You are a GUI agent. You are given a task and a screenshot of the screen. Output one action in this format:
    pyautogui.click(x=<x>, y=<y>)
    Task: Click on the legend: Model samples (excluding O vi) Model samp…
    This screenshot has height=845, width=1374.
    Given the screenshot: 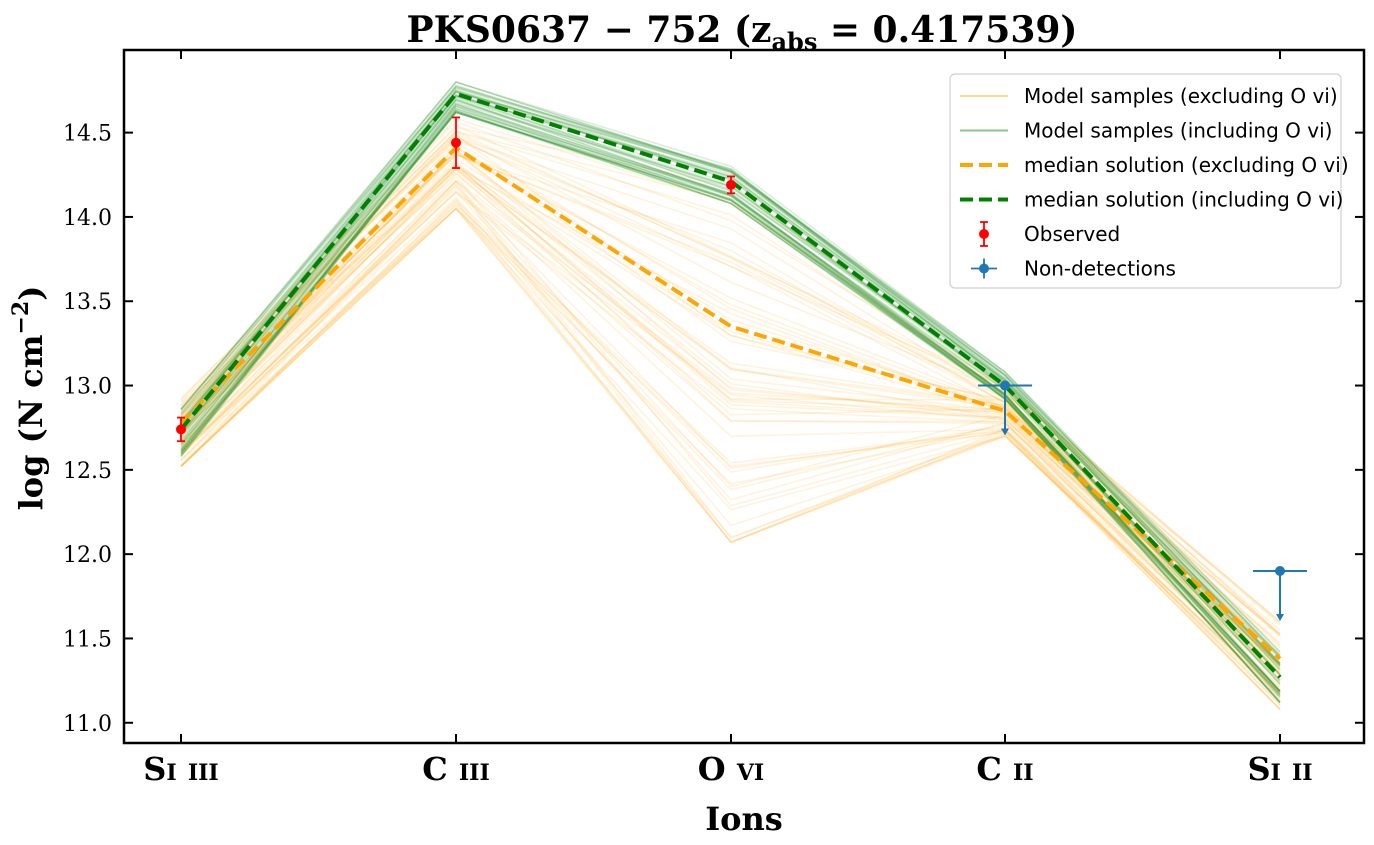 What is the action you would take?
    pyautogui.click(x=1149, y=181)
    